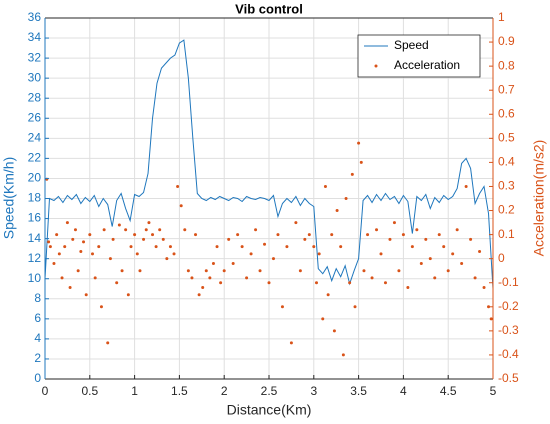 This screenshot has width=550, height=424. Describe the element at coordinates (269, 8) in the screenshot. I see `chart-title: Vib control` at that location.